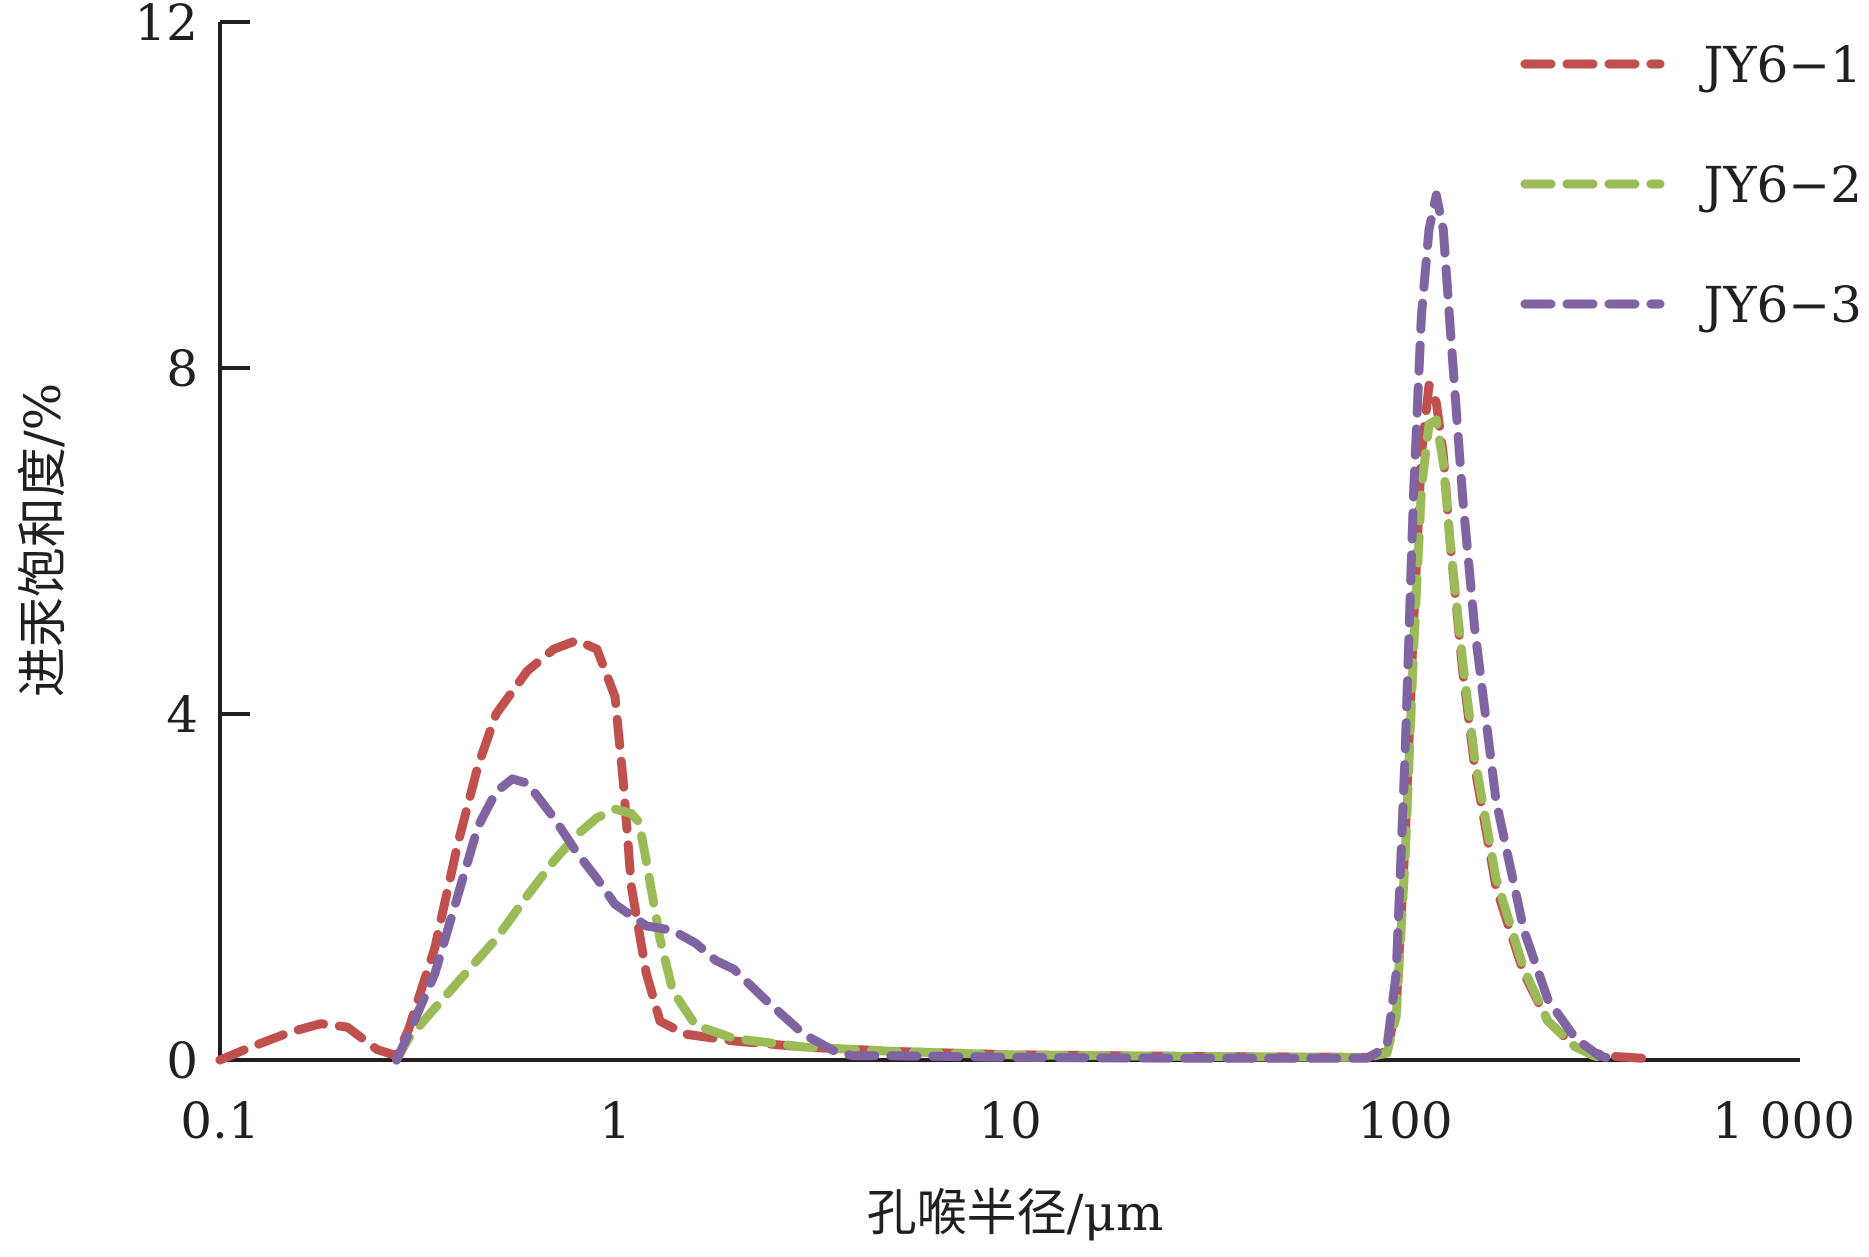  Describe the element at coordinates (1780, 185) in the screenshot. I see `legend-label-jy6-2: JY6−2` at that location.